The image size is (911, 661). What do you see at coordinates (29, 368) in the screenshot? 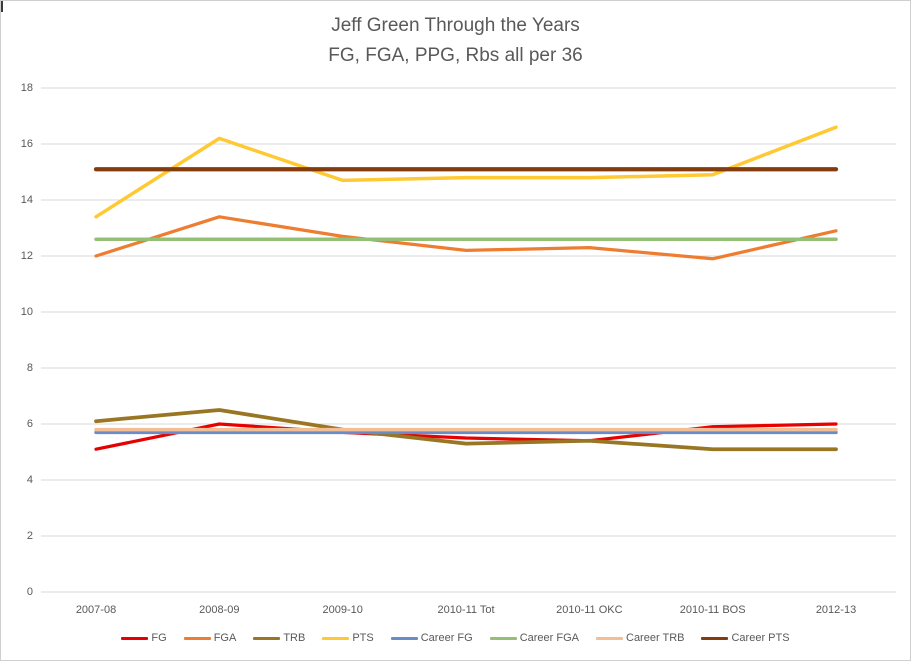
I see `y-axis-tick-label: 8` at bounding box center [29, 368].